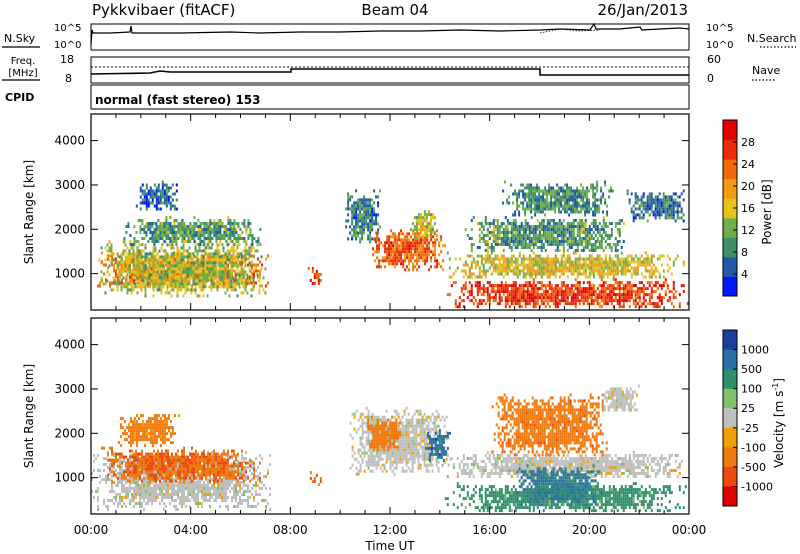 The width and height of the screenshot is (800, 554). Describe the element at coordinates (134, 482) in the screenshot. I see `velocity-cell` at that location.